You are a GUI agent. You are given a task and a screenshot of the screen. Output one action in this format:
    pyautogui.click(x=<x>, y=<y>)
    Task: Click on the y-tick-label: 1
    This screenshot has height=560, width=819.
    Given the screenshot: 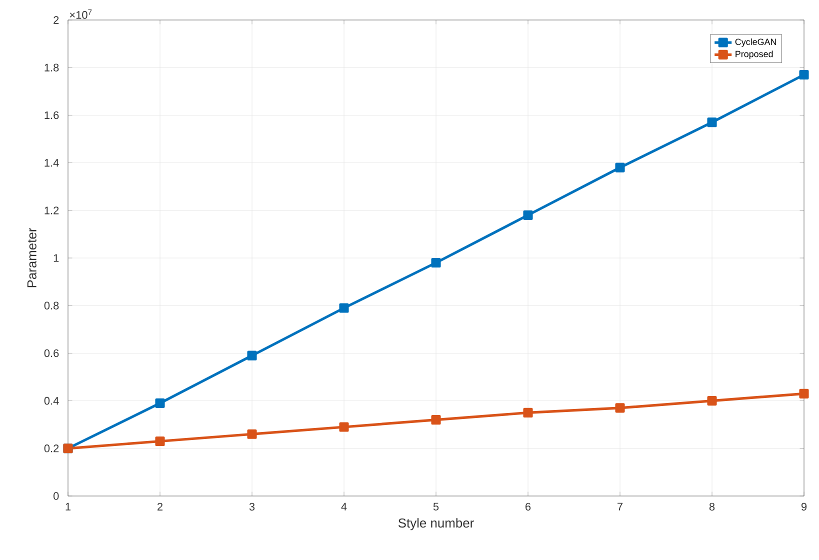 What is the action you would take?
    pyautogui.click(x=56, y=258)
    